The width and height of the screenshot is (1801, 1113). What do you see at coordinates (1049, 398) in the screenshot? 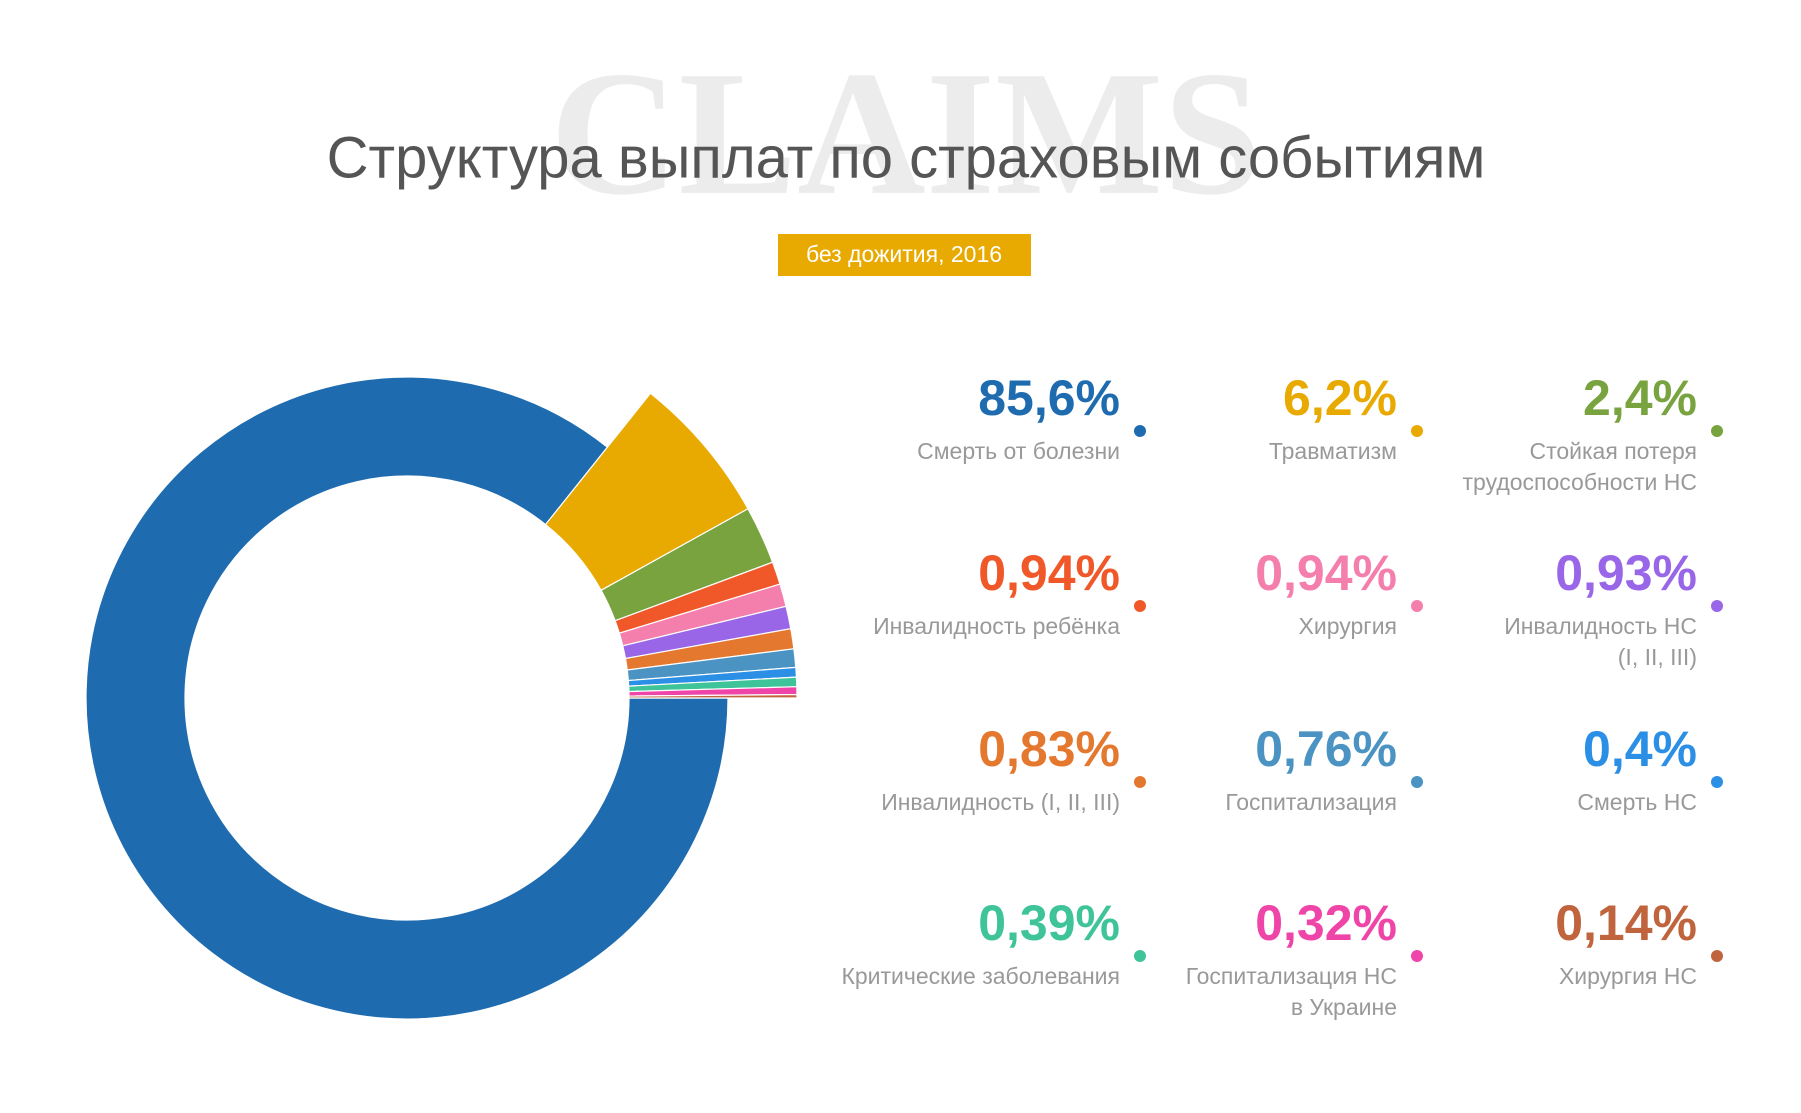
I see `legend-value: 85,6%` at bounding box center [1049, 398].